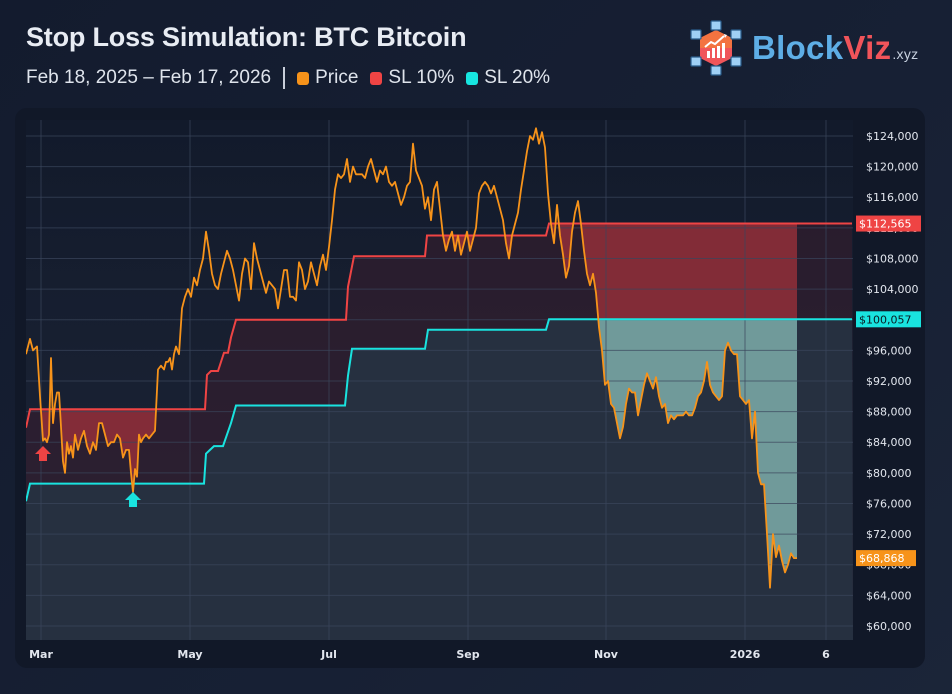 The height and width of the screenshot is (694, 952). What do you see at coordinates (867, 47) in the screenshot?
I see `logo-text-viz: Viz` at bounding box center [867, 47].